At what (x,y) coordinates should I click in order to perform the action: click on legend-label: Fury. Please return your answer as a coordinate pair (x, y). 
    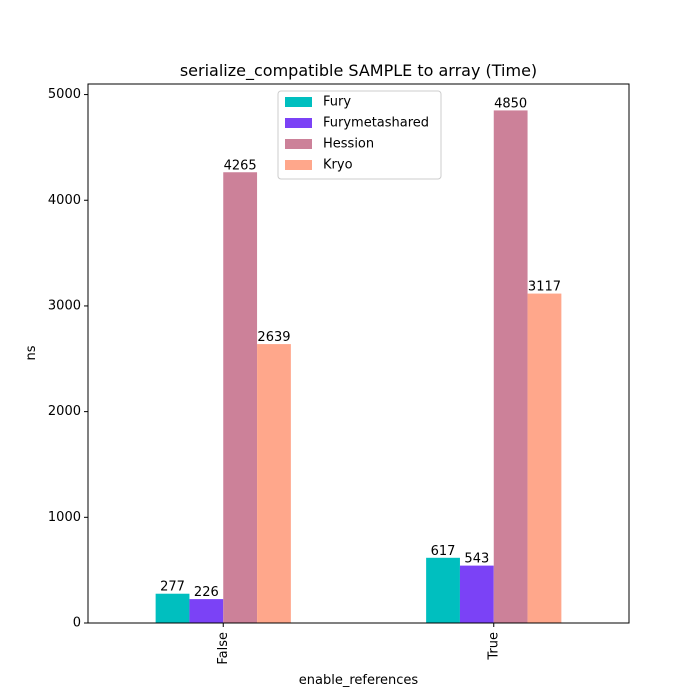
    Looking at the image, I should click on (337, 102).